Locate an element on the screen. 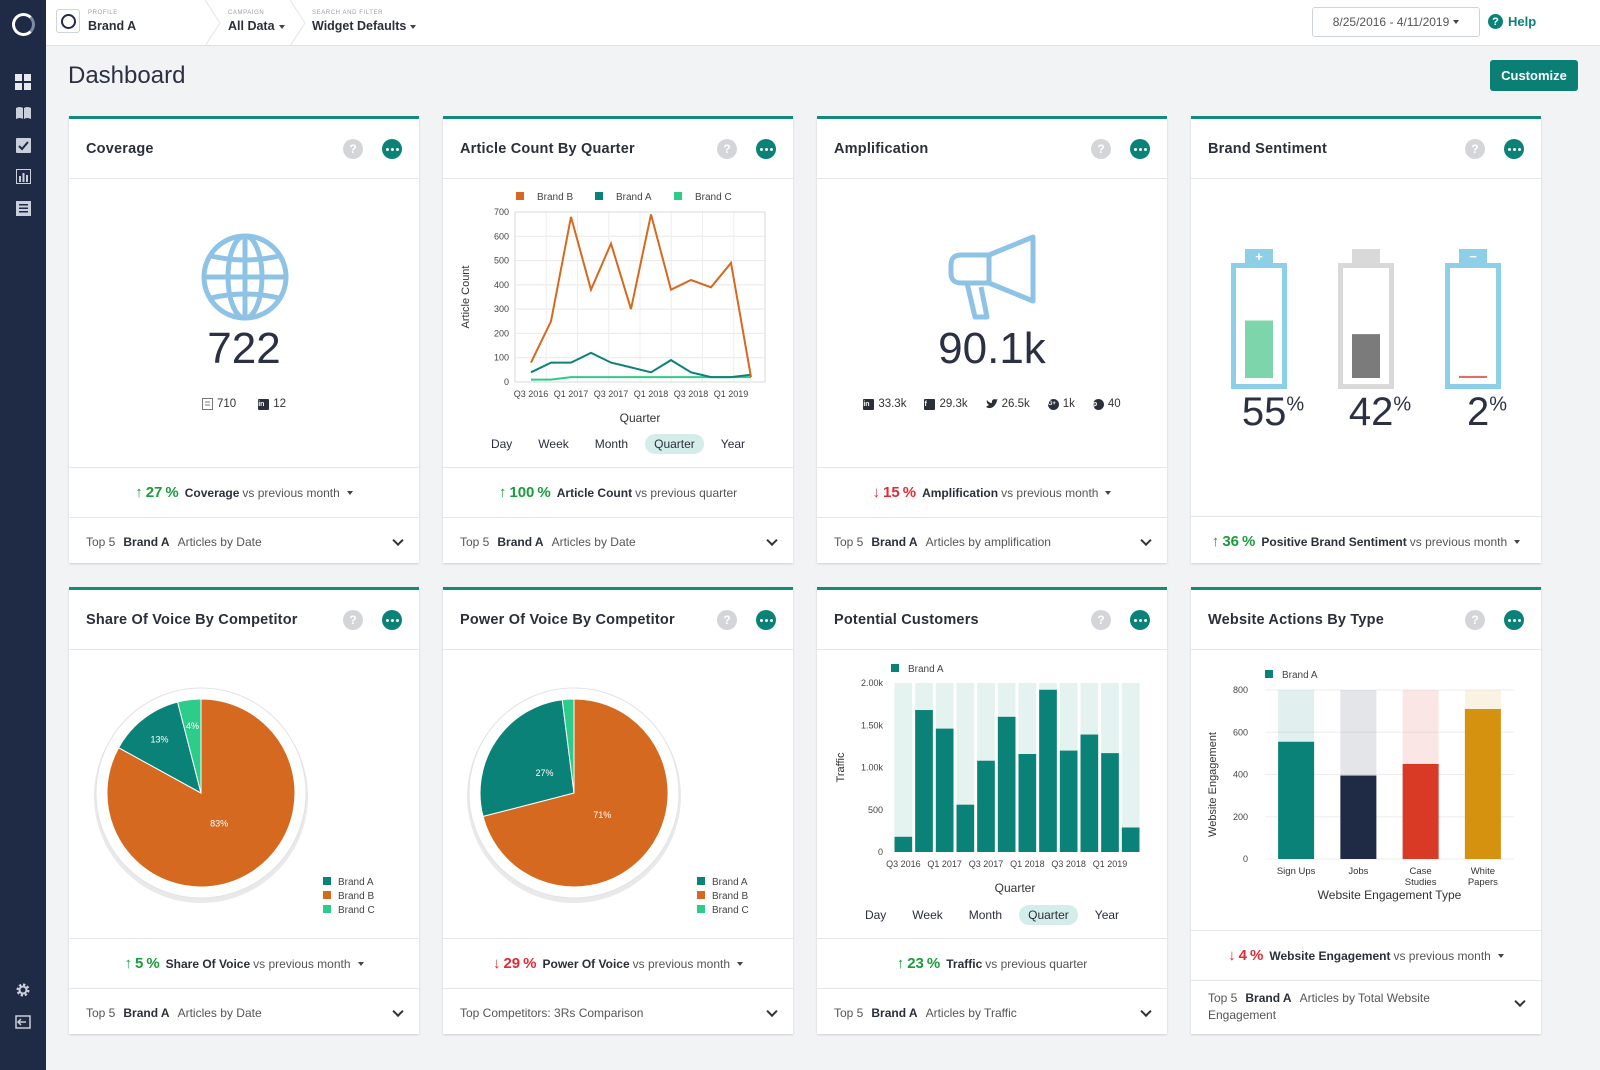  app-logo is located at coordinates (23, 24).